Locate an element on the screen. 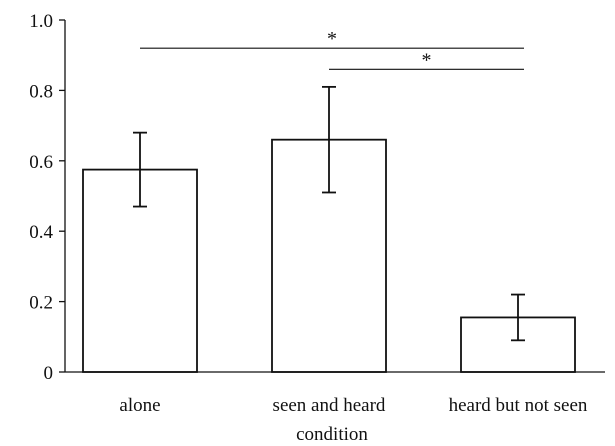 The image size is (615, 446). x-axis: alone seen and heard heard but not seen is located at coordinates (335, 393).